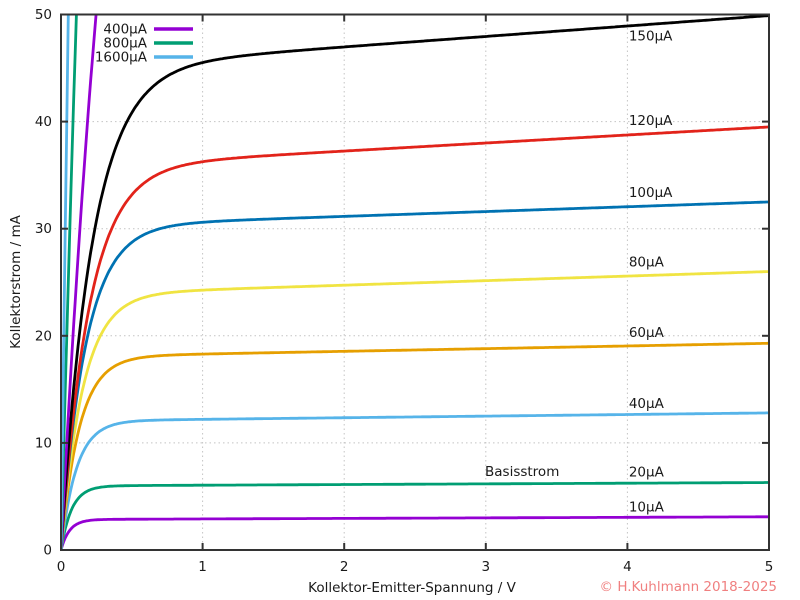 This screenshot has width=800, height=600. I want to click on y-tick-label: 20, so click(43, 336).